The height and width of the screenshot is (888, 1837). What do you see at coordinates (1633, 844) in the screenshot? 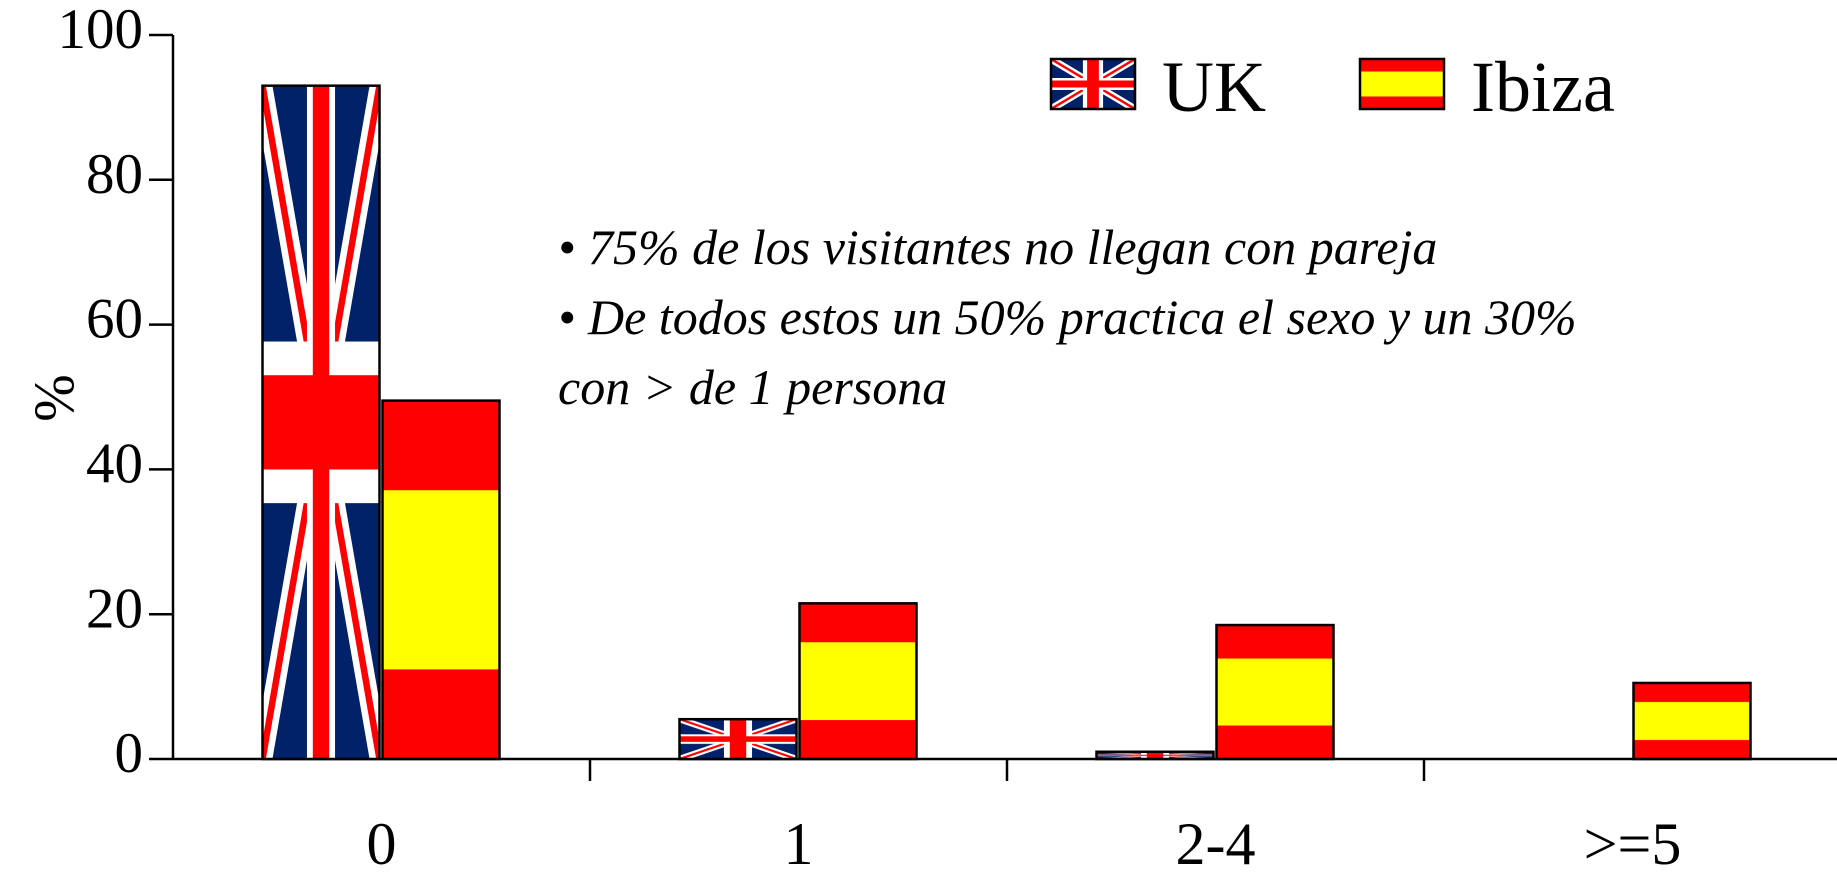
I see `x-tick-label: >=5` at bounding box center [1633, 844].